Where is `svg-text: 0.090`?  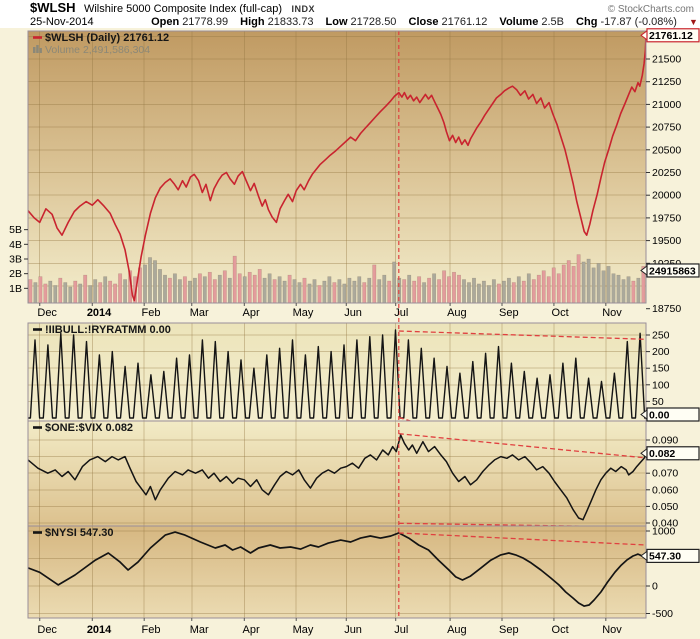 svg-text: 0.090 is located at coordinates (665, 441).